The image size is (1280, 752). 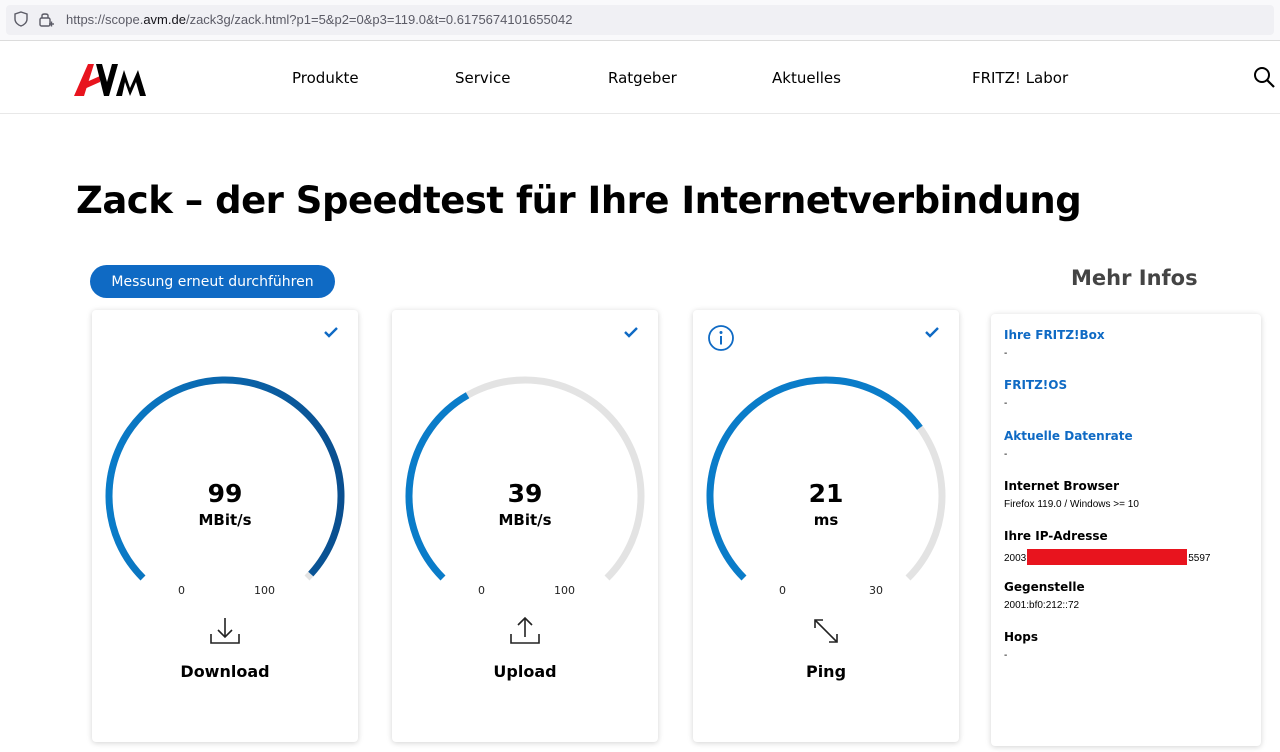 What do you see at coordinates (325, 78) in the screenshot?
I see `nav-produkte: Produkte` at bounding box center [325, 78].